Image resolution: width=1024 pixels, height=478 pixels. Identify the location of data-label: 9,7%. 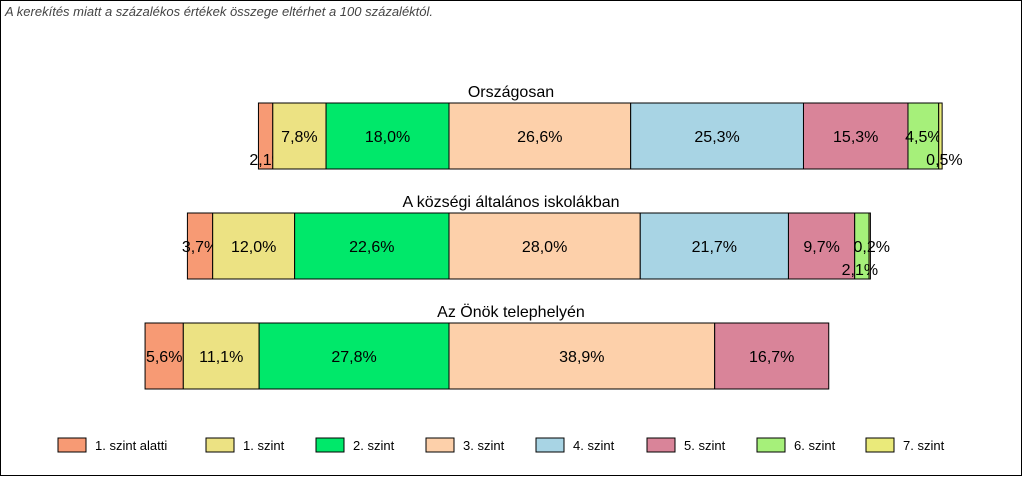
(821, 247).